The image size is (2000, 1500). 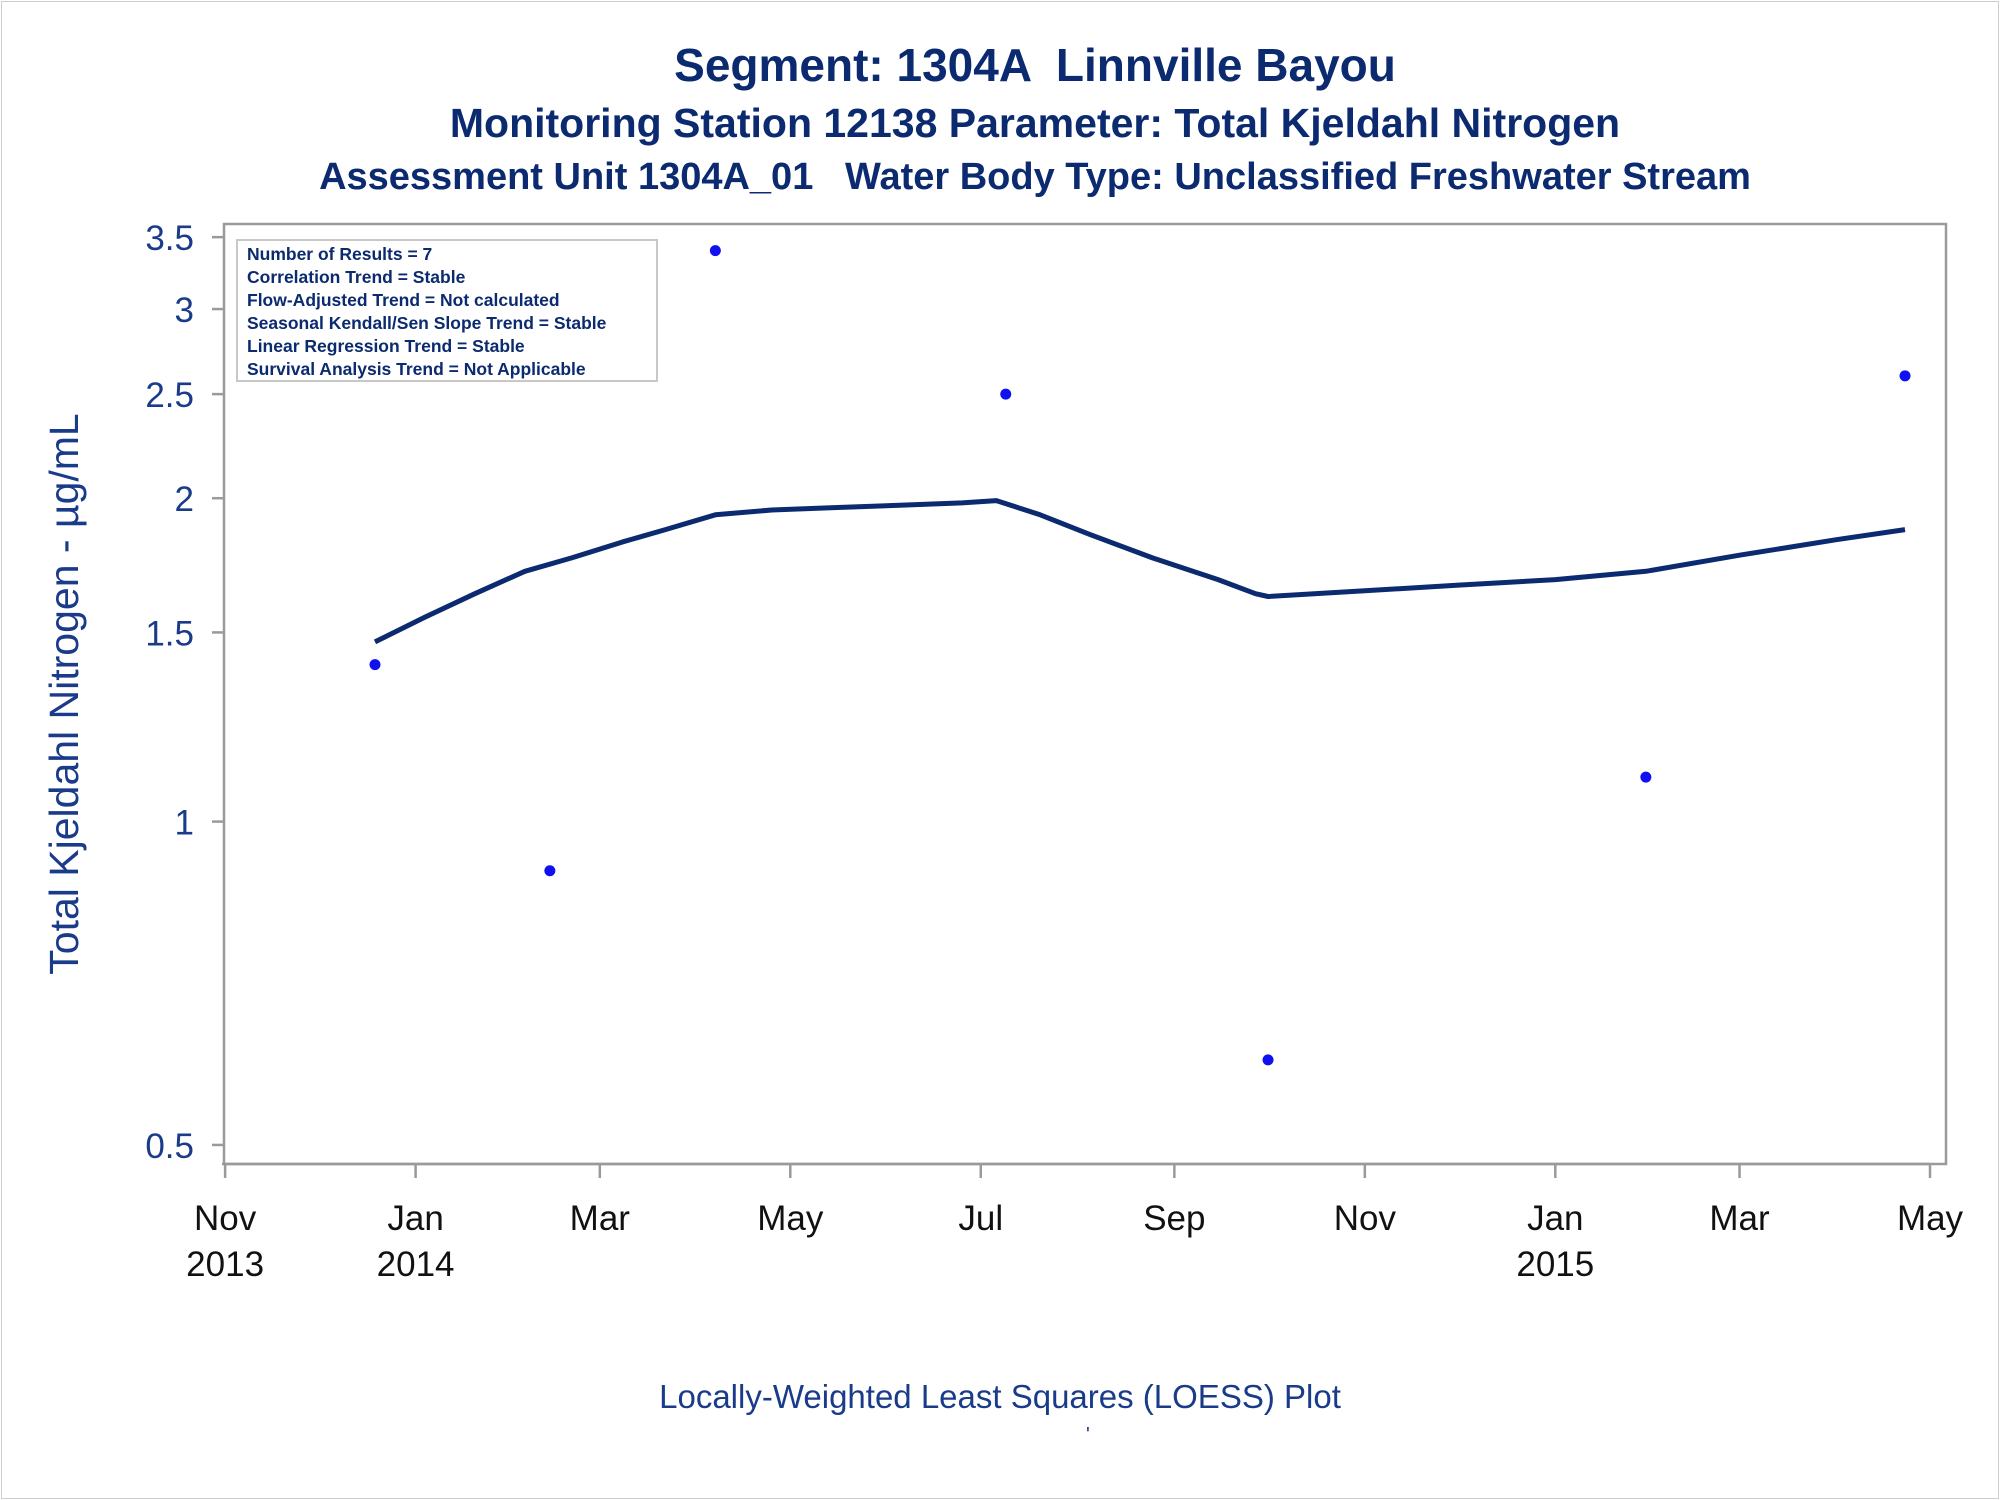 I want to click on y-axis-label: Total Kjeldahl Nitrogen - µg/mL, so click(x=64, y=693).